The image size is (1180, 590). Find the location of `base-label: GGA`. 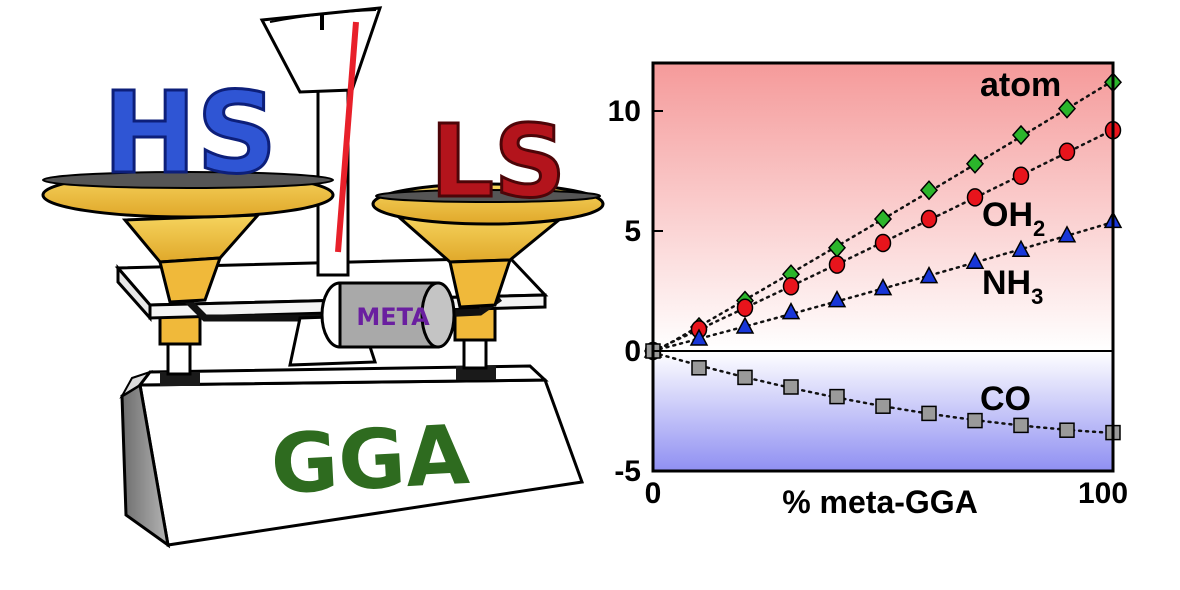

base-label: GGA is located at coordinates (370, 460).